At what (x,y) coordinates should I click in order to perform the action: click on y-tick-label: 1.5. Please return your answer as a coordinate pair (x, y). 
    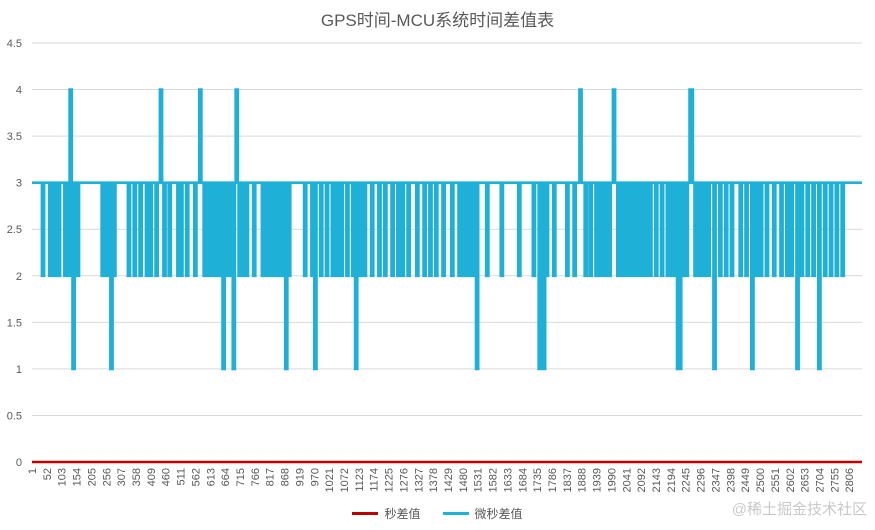
    Looking at the image, I should click on (14, 323).